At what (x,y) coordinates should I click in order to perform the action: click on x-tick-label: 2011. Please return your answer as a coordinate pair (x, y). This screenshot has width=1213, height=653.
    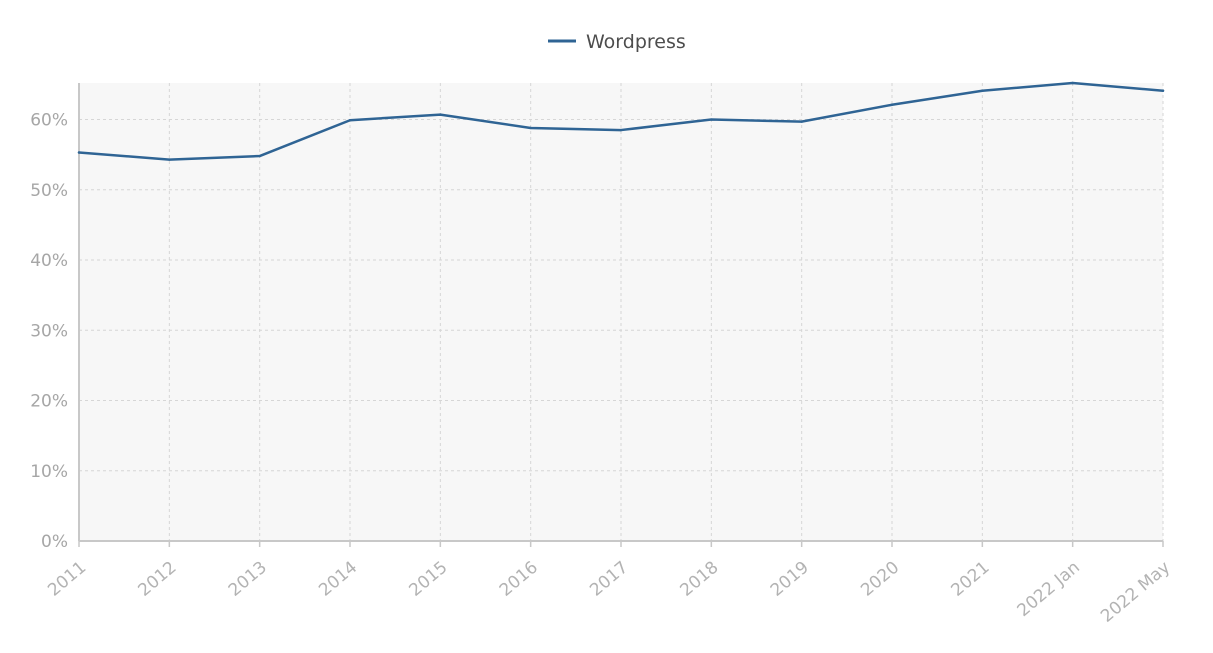
    Looking at the image, I should click on (67, 579).